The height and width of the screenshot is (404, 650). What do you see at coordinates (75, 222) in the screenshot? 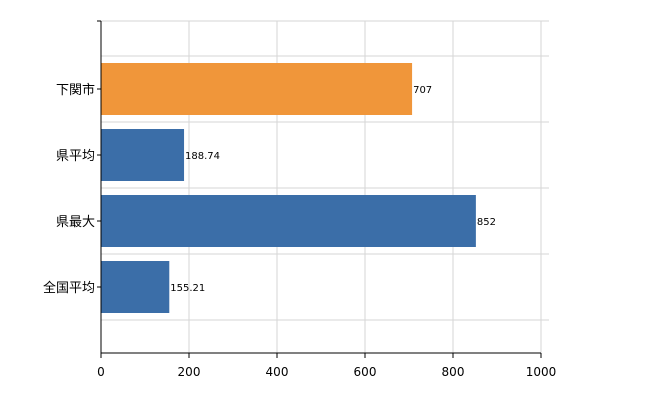
I see `category-label: 県最大` at bounding box center [75, 222].